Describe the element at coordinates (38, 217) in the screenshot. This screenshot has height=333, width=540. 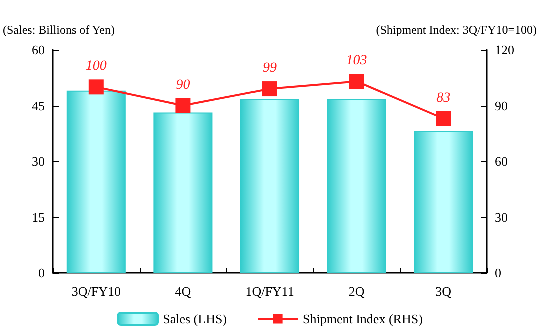
I see `y-tick-label: 15` at that location.